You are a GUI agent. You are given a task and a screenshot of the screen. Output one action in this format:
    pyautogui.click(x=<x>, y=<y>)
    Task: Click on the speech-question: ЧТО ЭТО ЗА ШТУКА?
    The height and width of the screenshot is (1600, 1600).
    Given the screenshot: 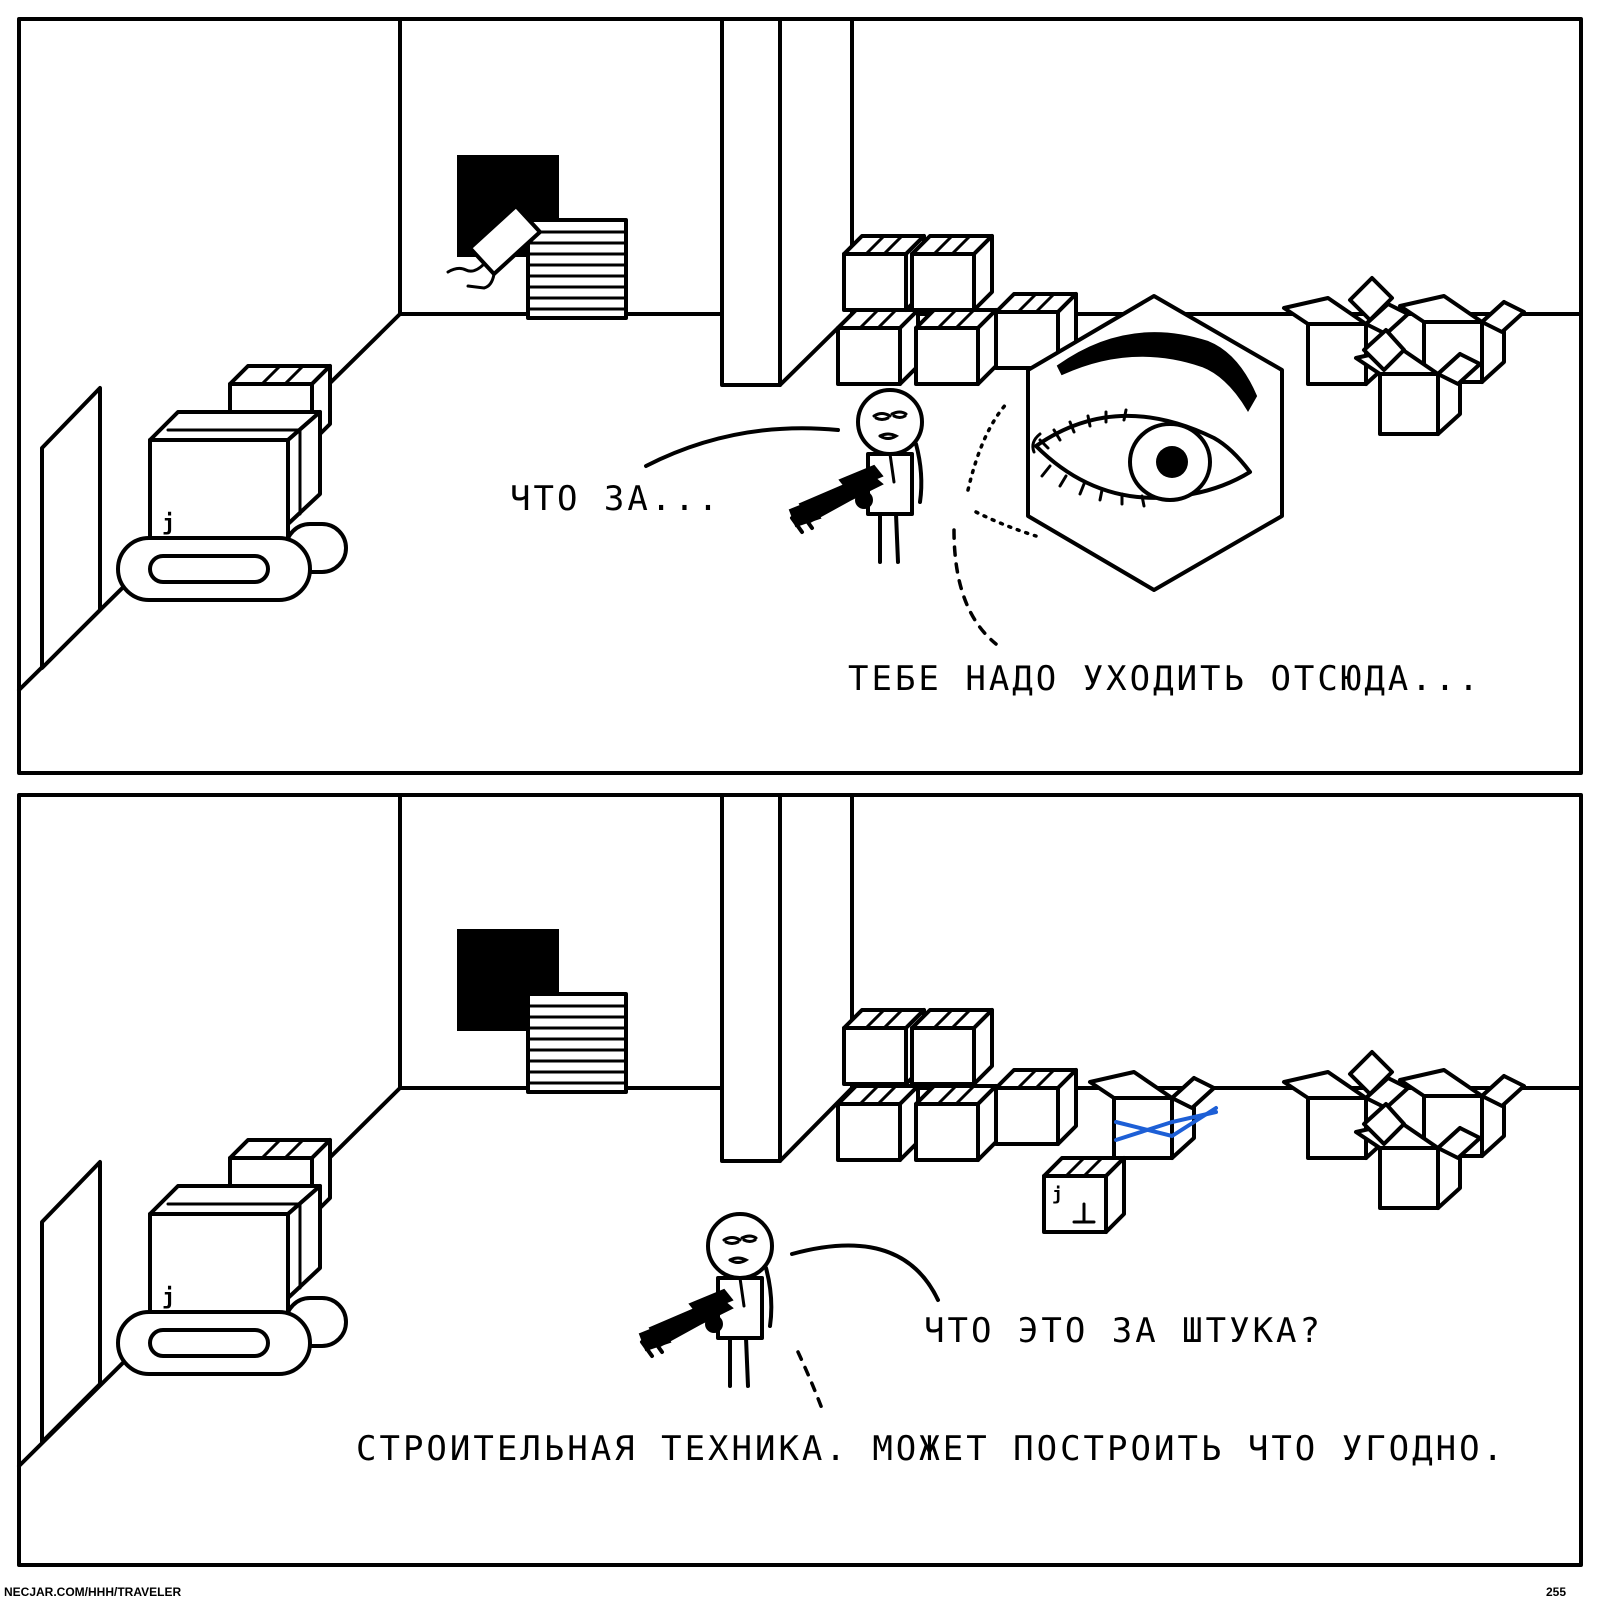 What is the action you would take?
    pyautogui.click(x=1123, y=1331)
    